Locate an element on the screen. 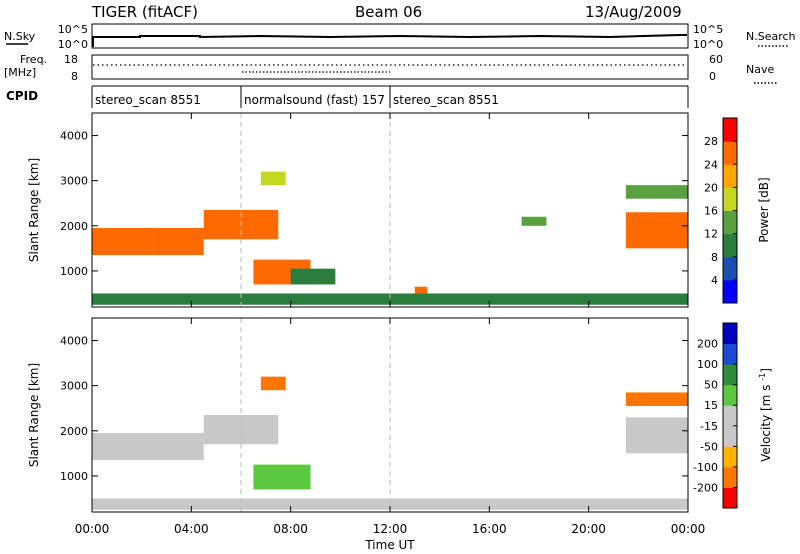 Image resolution: width=800 pixels, height=554 pixels. velocity-colorbar-tick-label: -100 is located at coordinates (705, 467).